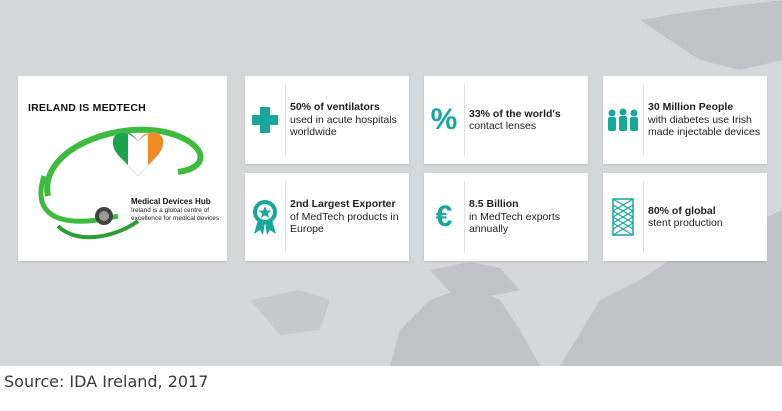 This screenshot has height=411, width=782. I want to click on stat-headline: 33% of the world's, so click(515, 113).